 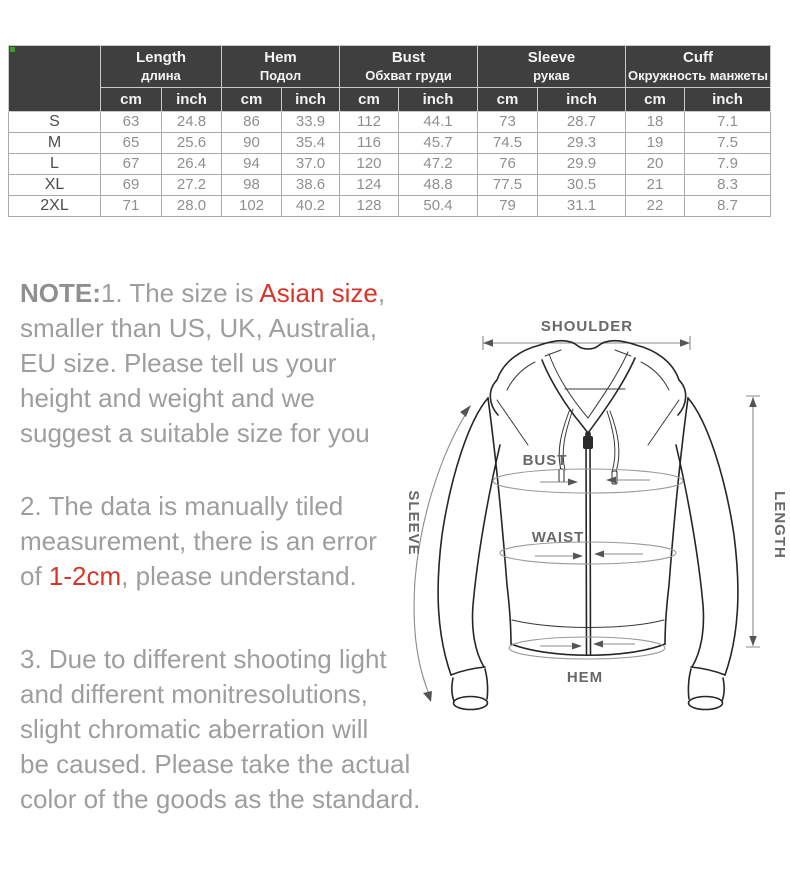 I want to click on size-row-2XL: 2XL 71 28.0 102 40.2 128 50.4 79 31.1 22 8.7, so click(x=389, y=206).